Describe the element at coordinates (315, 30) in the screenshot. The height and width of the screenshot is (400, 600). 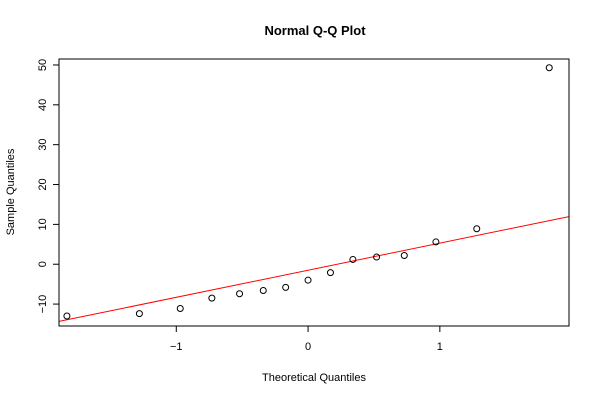
I see `chart-title: Normal Q-Q Plot` at that location.